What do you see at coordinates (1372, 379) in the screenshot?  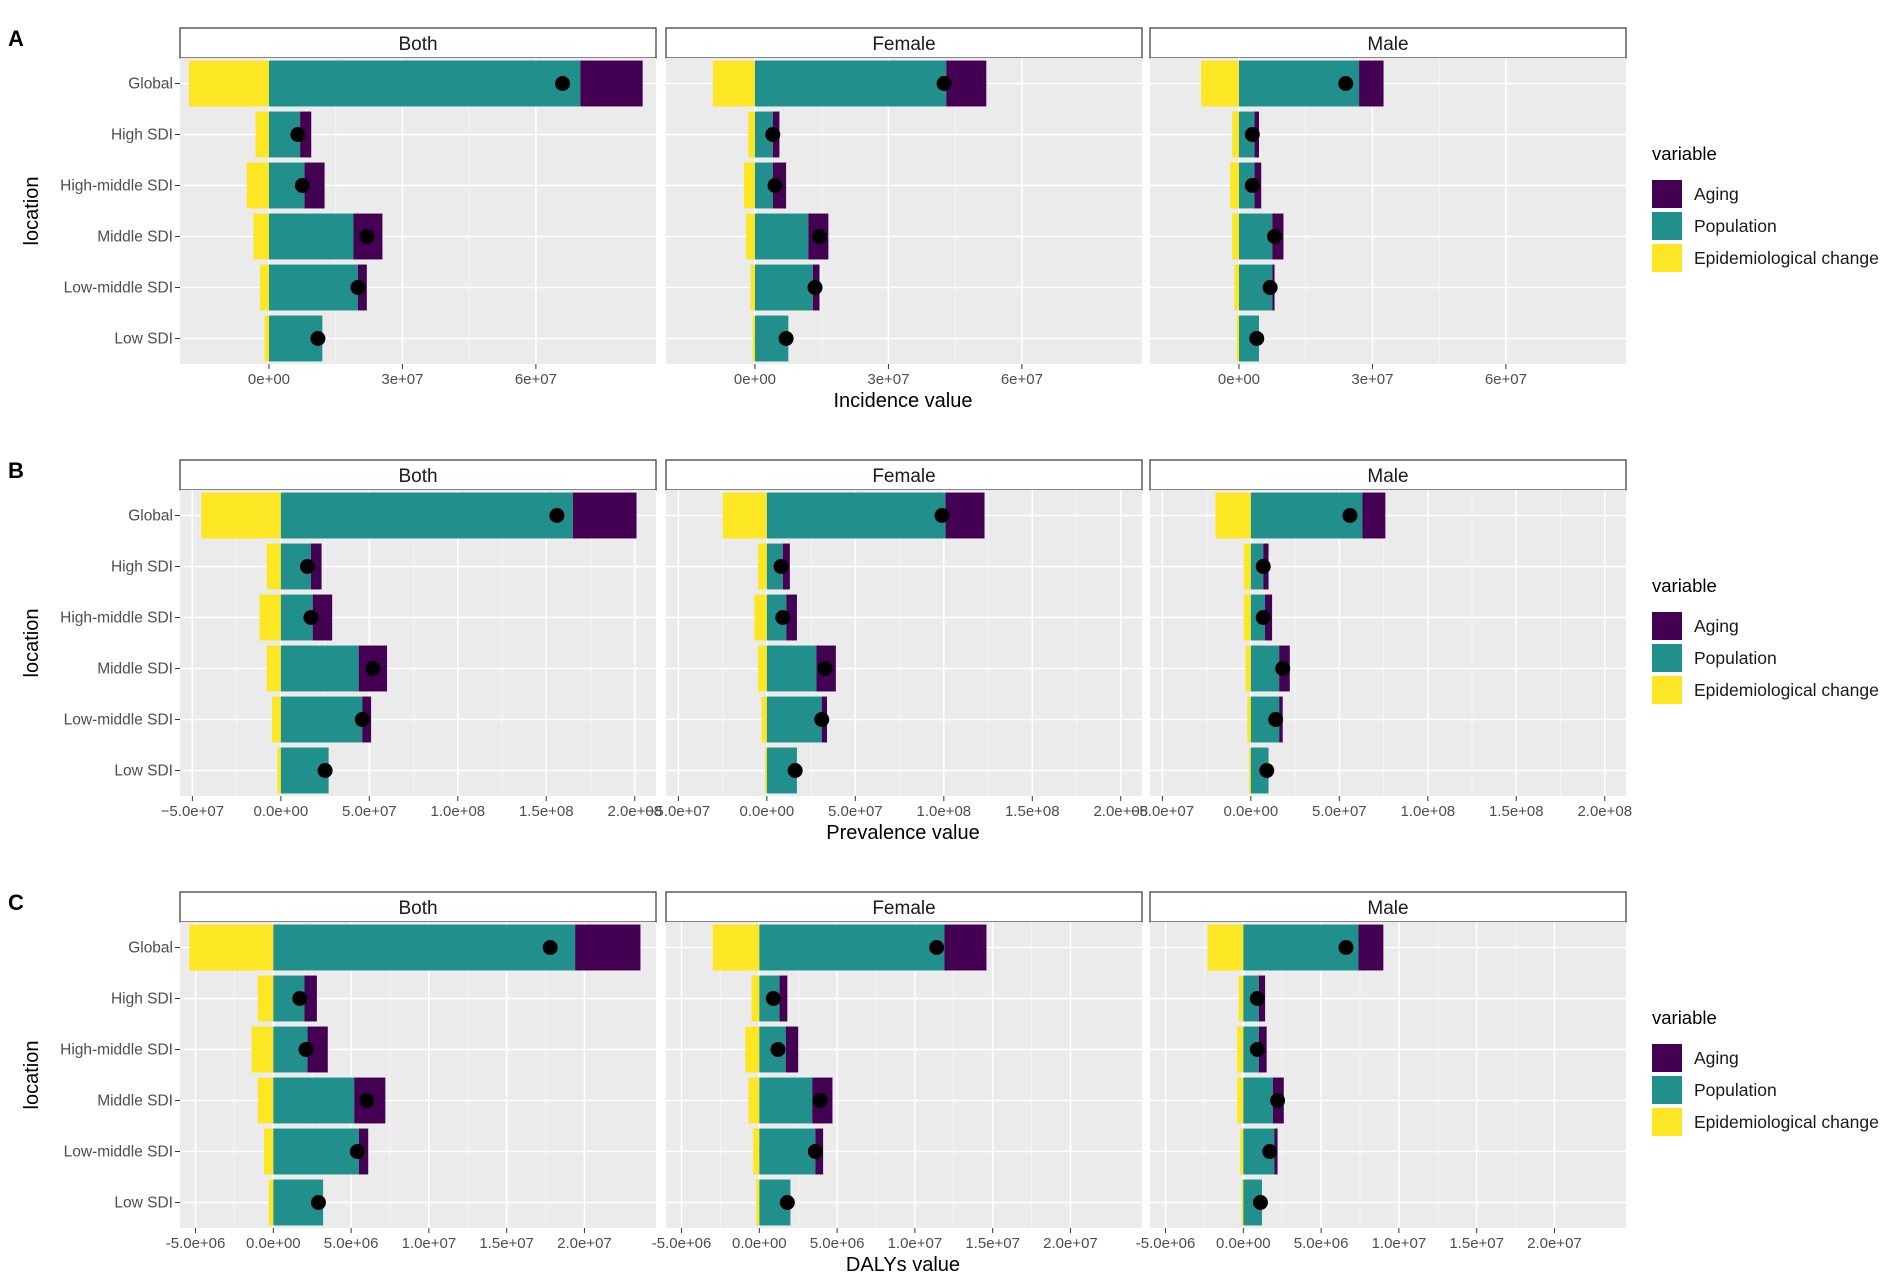 I see `x-tick-label: 3e+07` at bounding box center [1372, 379].